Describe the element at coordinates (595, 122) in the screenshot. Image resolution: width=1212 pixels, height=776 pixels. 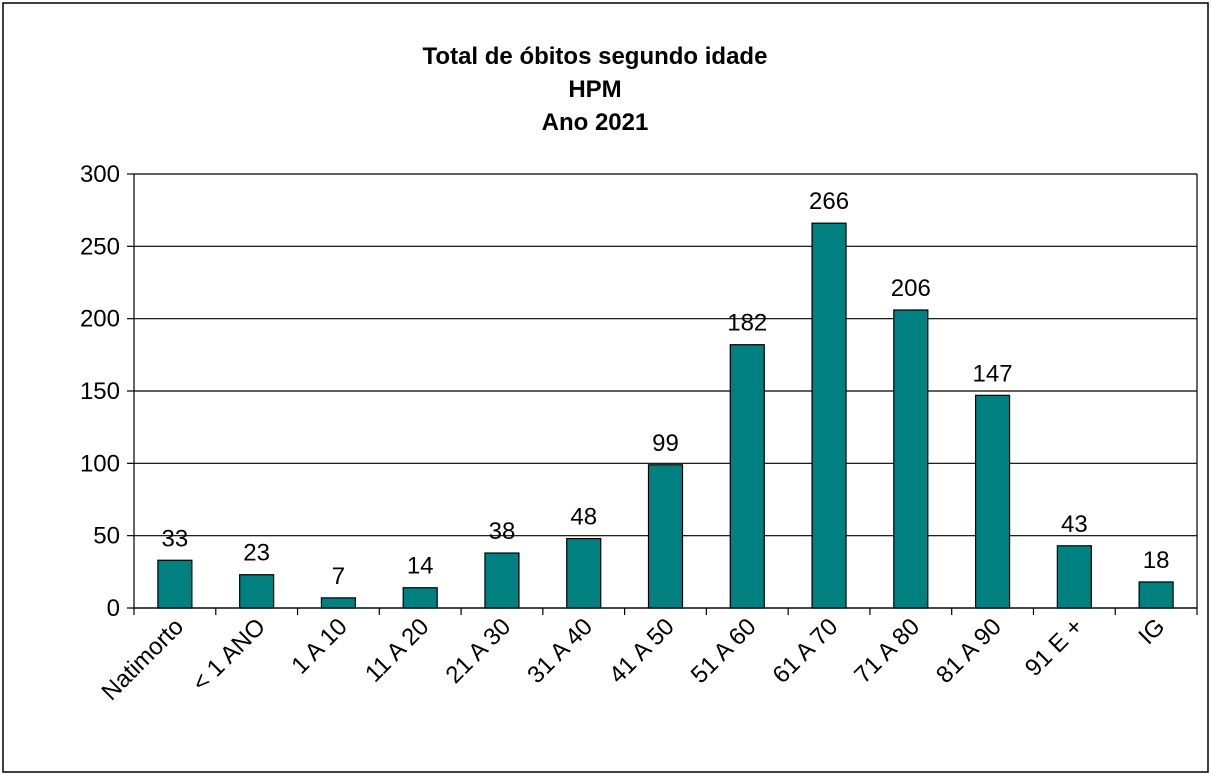
I see `chart-title: Ano 2021` at that location.